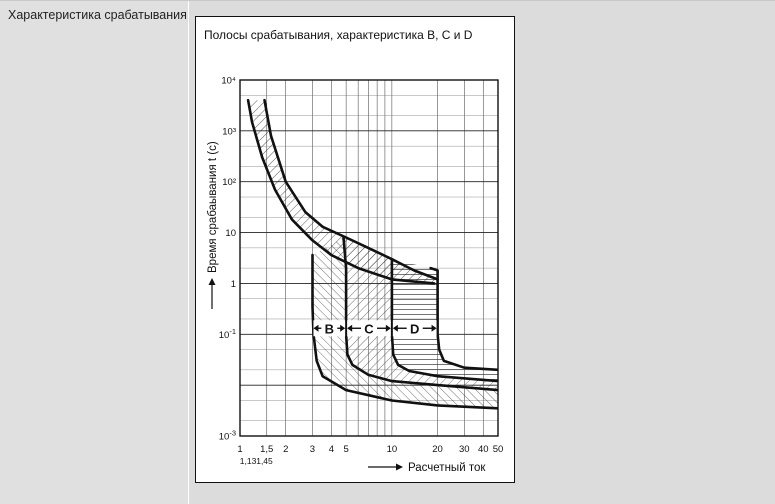 Image resolution: width=775 pixels, height=504 pixels. I want to click on curve-D-trip, so click(444, 320).